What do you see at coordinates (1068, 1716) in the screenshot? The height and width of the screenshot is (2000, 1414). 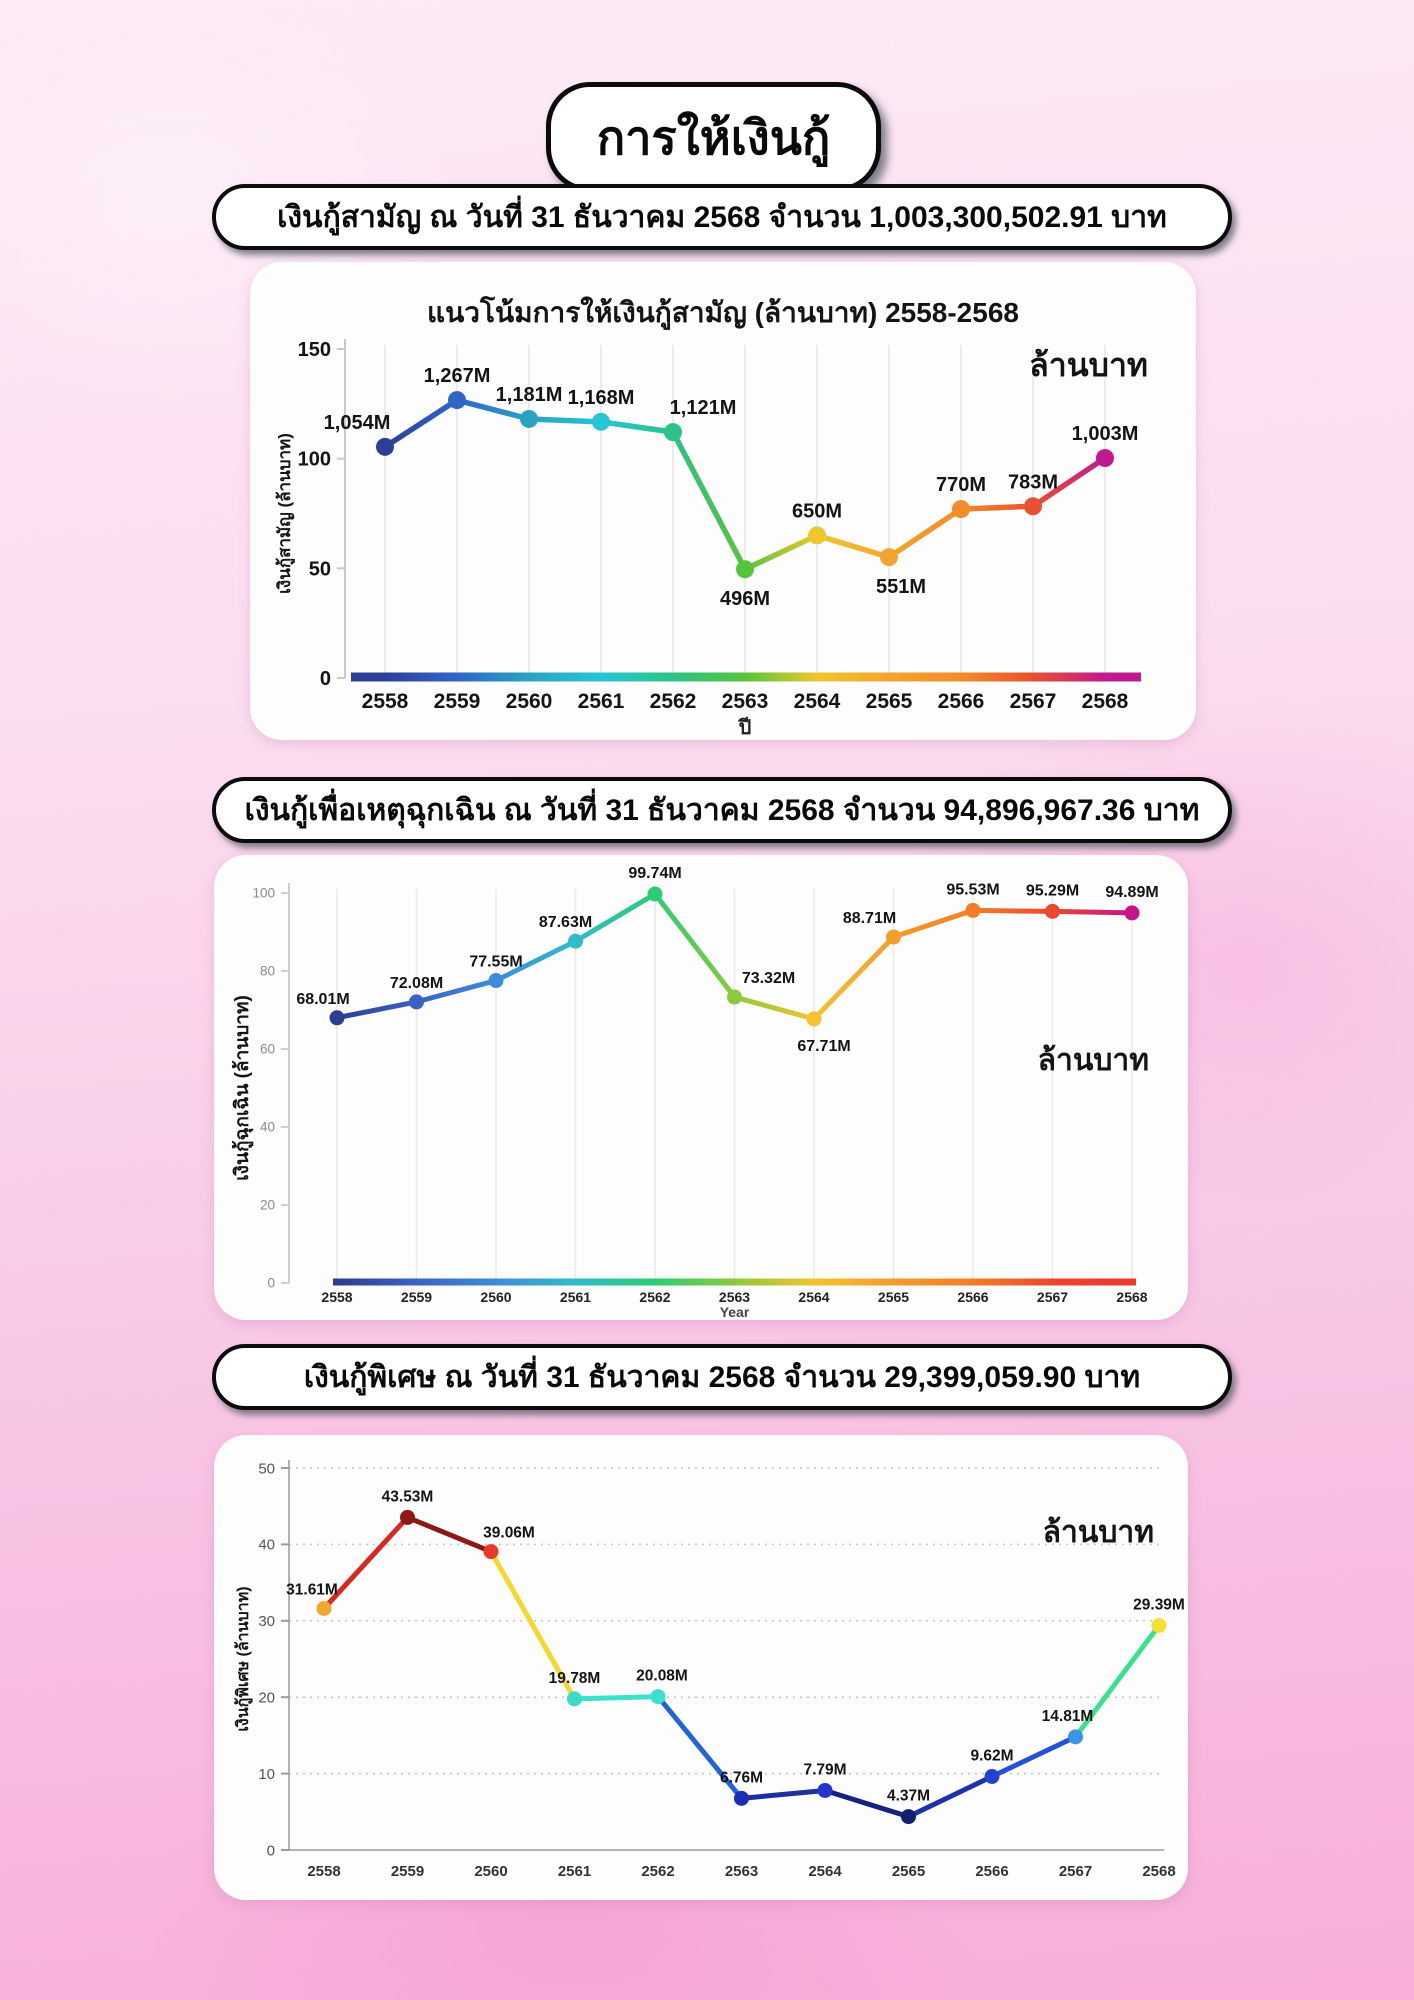 I see `data-point-label: 14.81M` at bounding box center [1068, 1716].